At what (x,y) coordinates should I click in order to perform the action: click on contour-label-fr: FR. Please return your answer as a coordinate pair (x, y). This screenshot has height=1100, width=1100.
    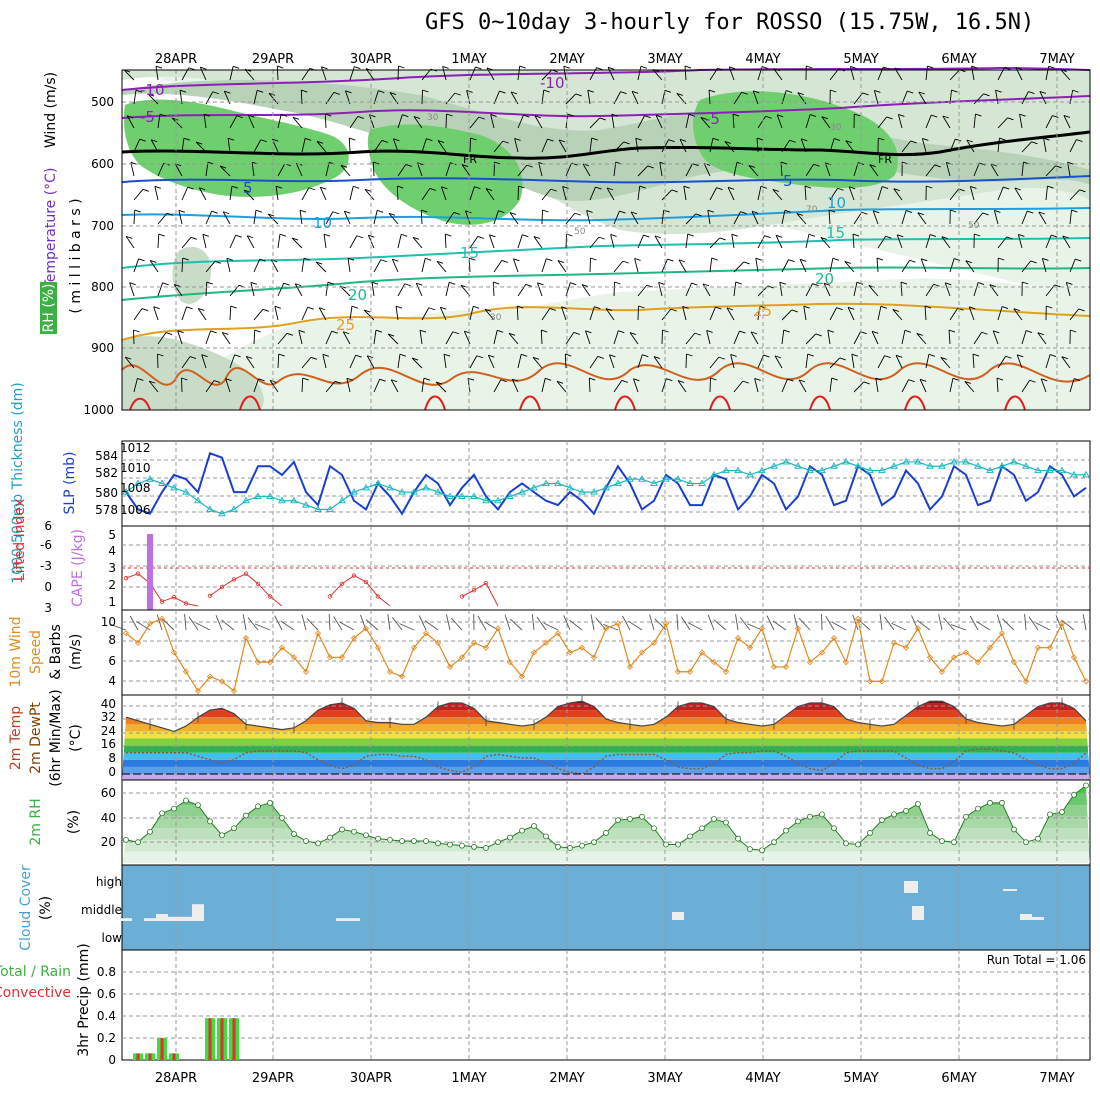
    Looking at the image, I should click on (470, 159).